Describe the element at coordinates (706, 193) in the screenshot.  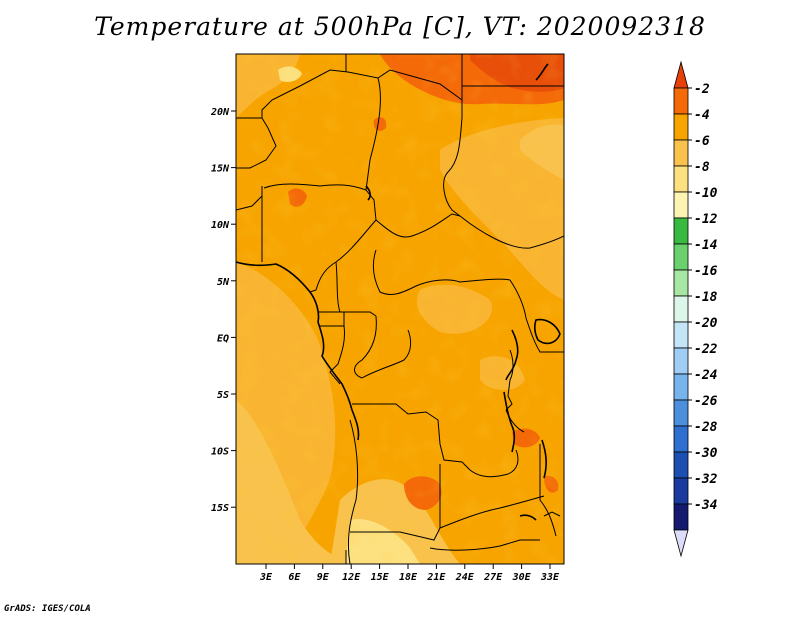
I see `colorbar-label: -10` at that location.